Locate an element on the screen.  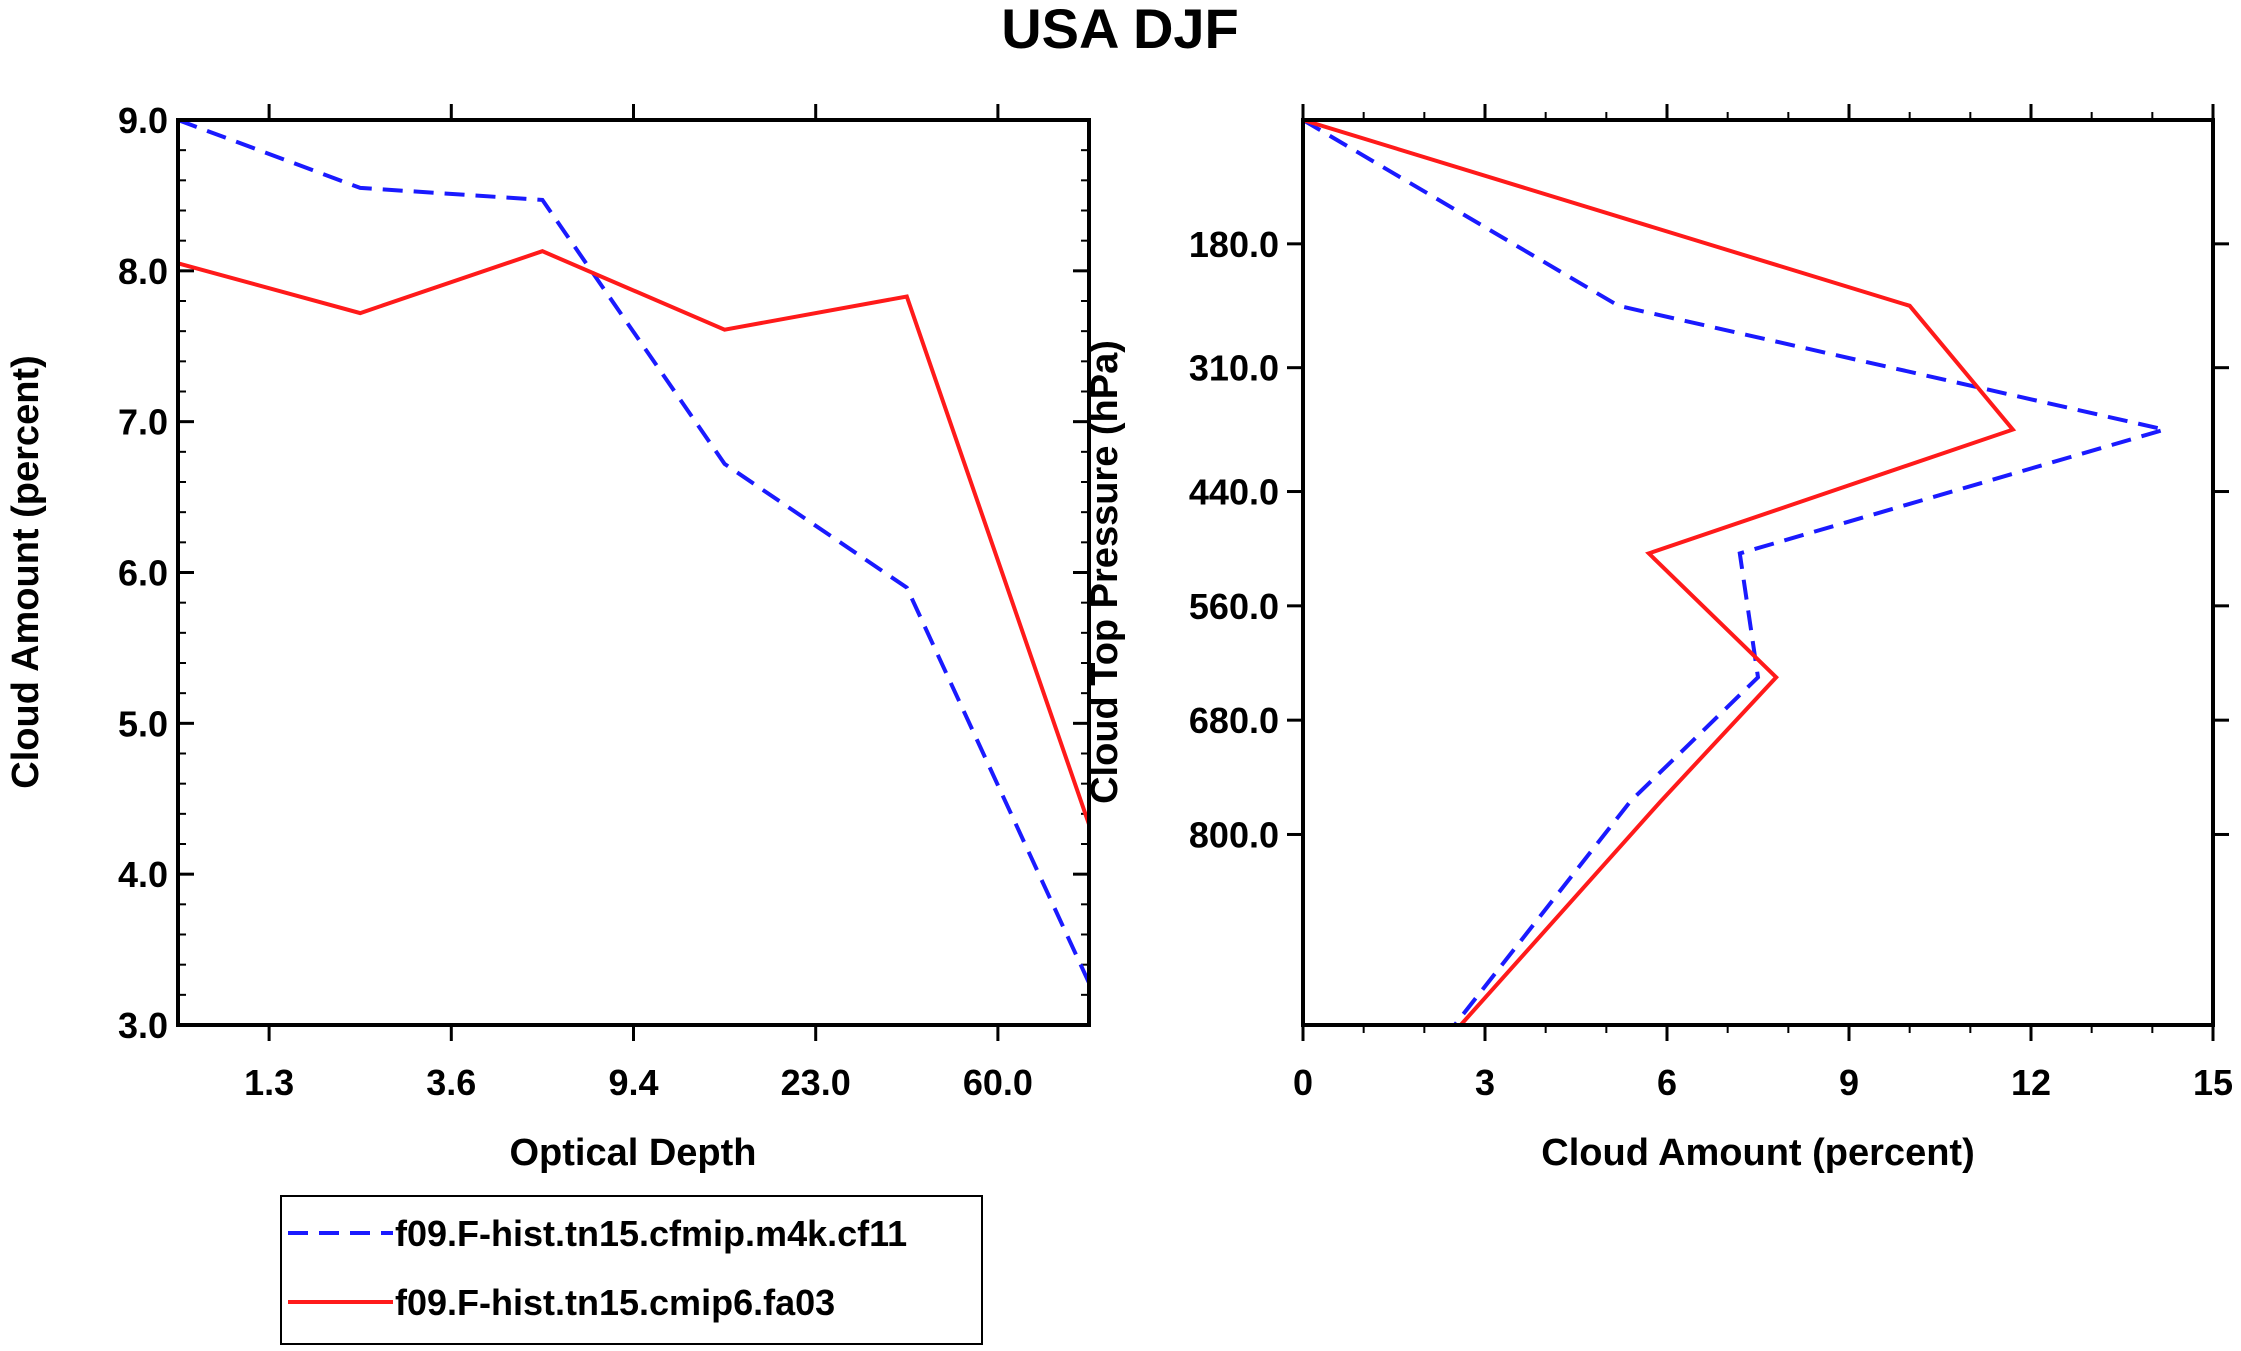
right-x-tick-label: 12 is located at coordinates (2031, 1082).